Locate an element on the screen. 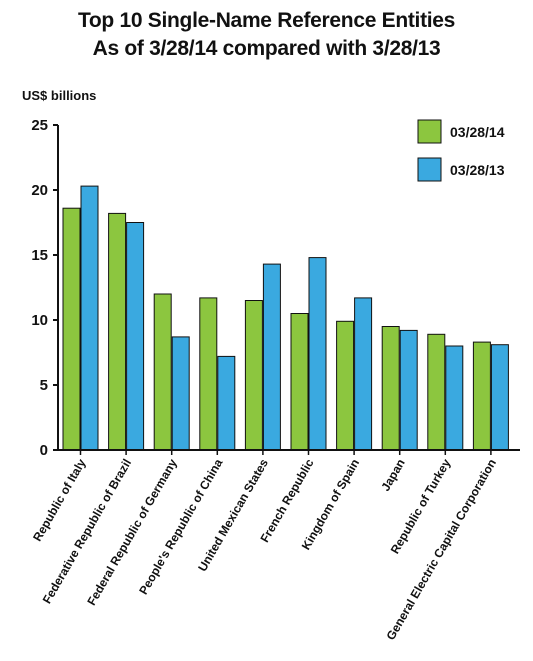 Image resolution: width=533 pixels, height=661 pixels. y-tick-label: 0 is located at coordinates (44, 450).